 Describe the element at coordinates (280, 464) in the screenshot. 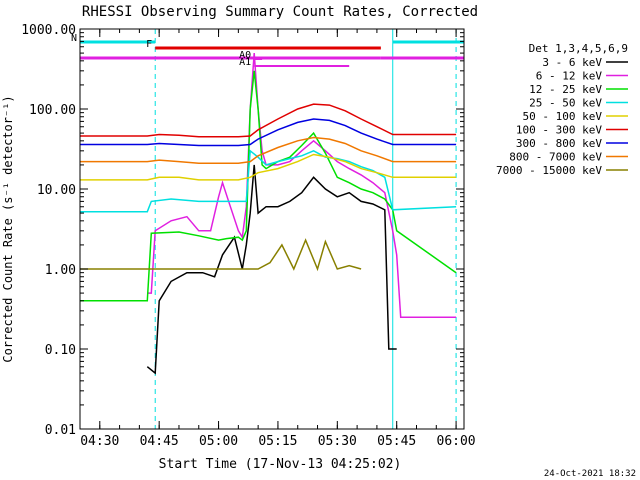

I see `x-axis-label: Start Time (17-Nov-13 04:25:02)` at that location.